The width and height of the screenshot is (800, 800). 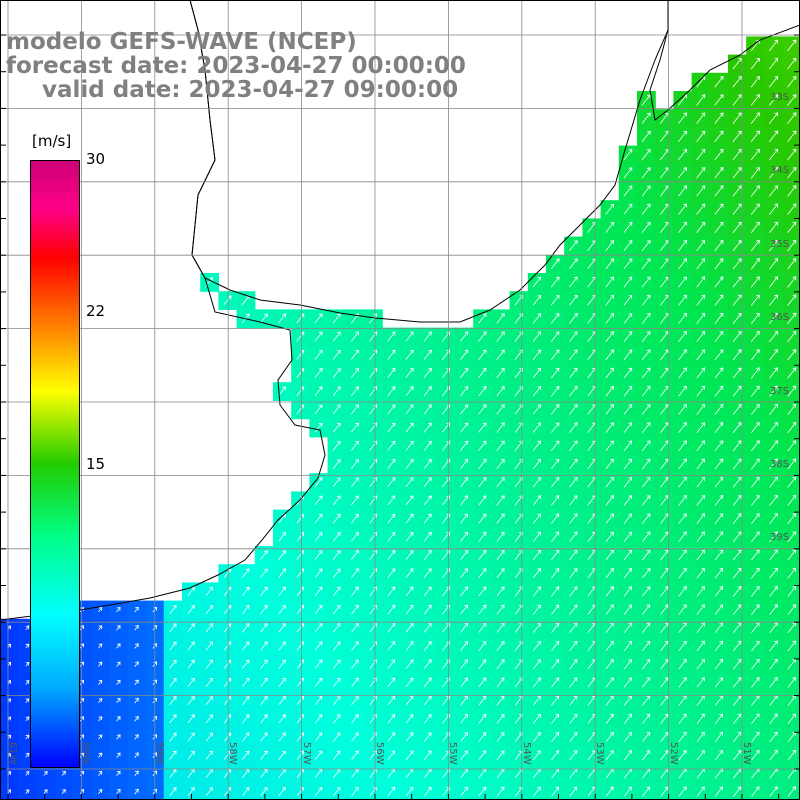 I want to click on longitude-label: 54W, so click(x=526, y=753).